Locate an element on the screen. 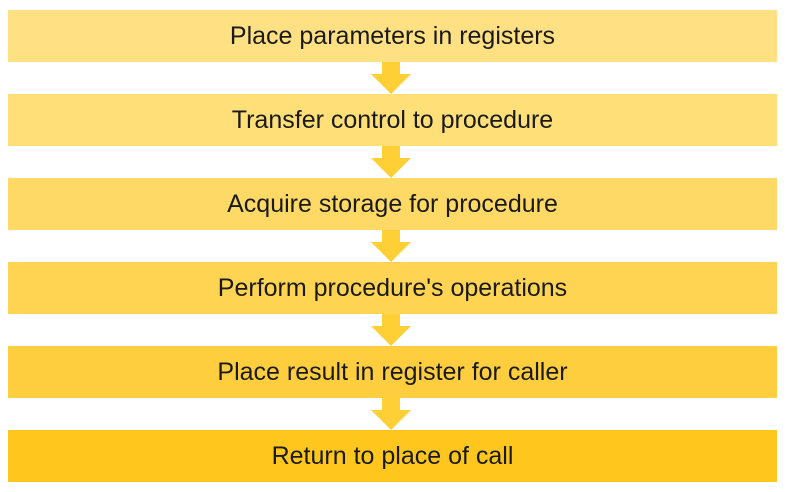 The image size is (787, 492). step-label: Return to place of call is located at coordinates (392, 455).